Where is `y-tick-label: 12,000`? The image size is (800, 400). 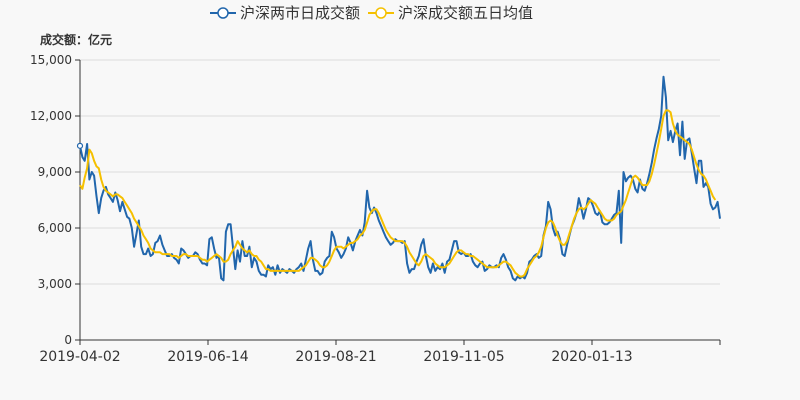
y-tick-label: 12,000 is located at coordinates (51, 116).